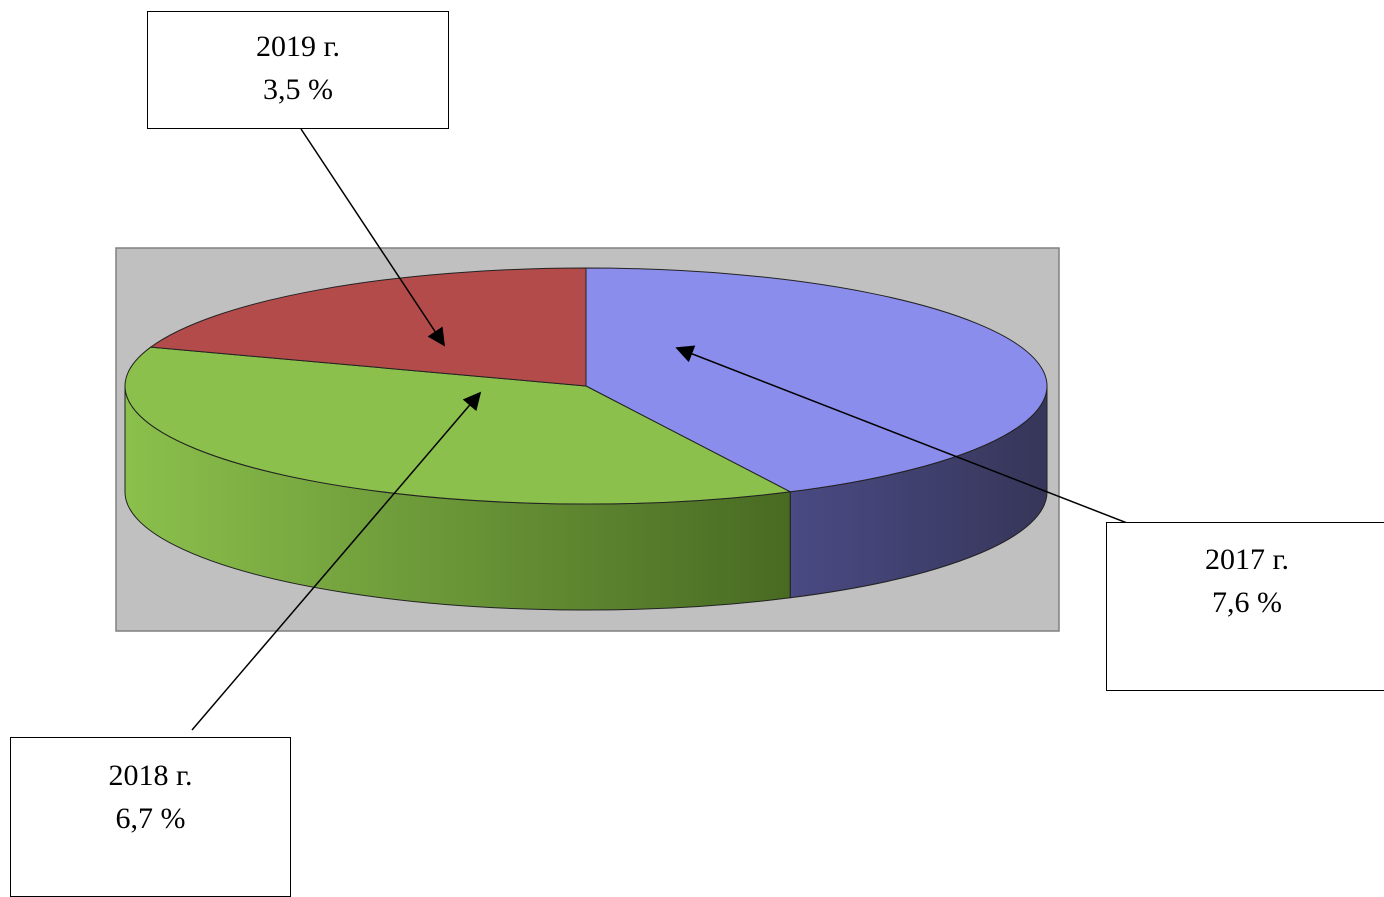  What do you see at coordinates (1247, 602) in the screenshot?
I see `callout-2017-value: 7,6 %` at bounding box center [1247, 602].